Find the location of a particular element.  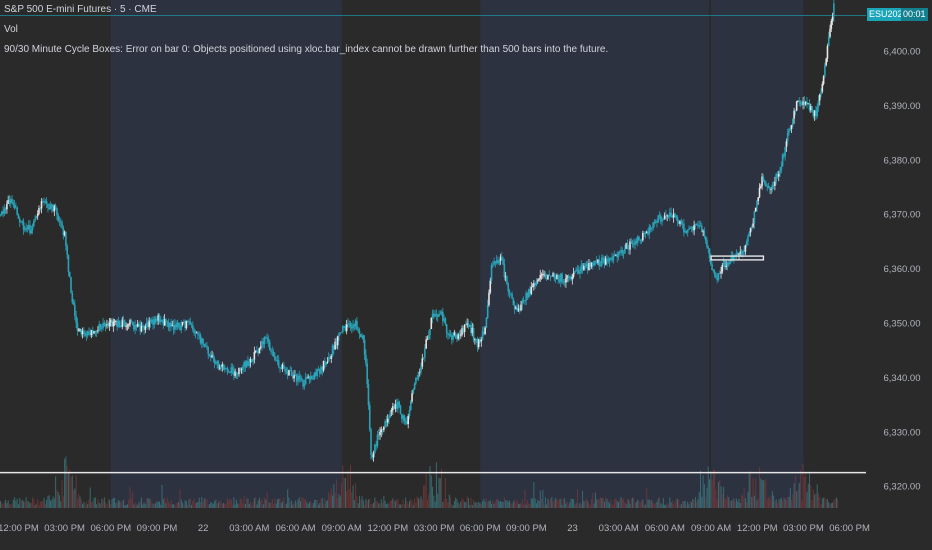

y-tick-label: 6,390.00 is located at coordinates (902, 106).